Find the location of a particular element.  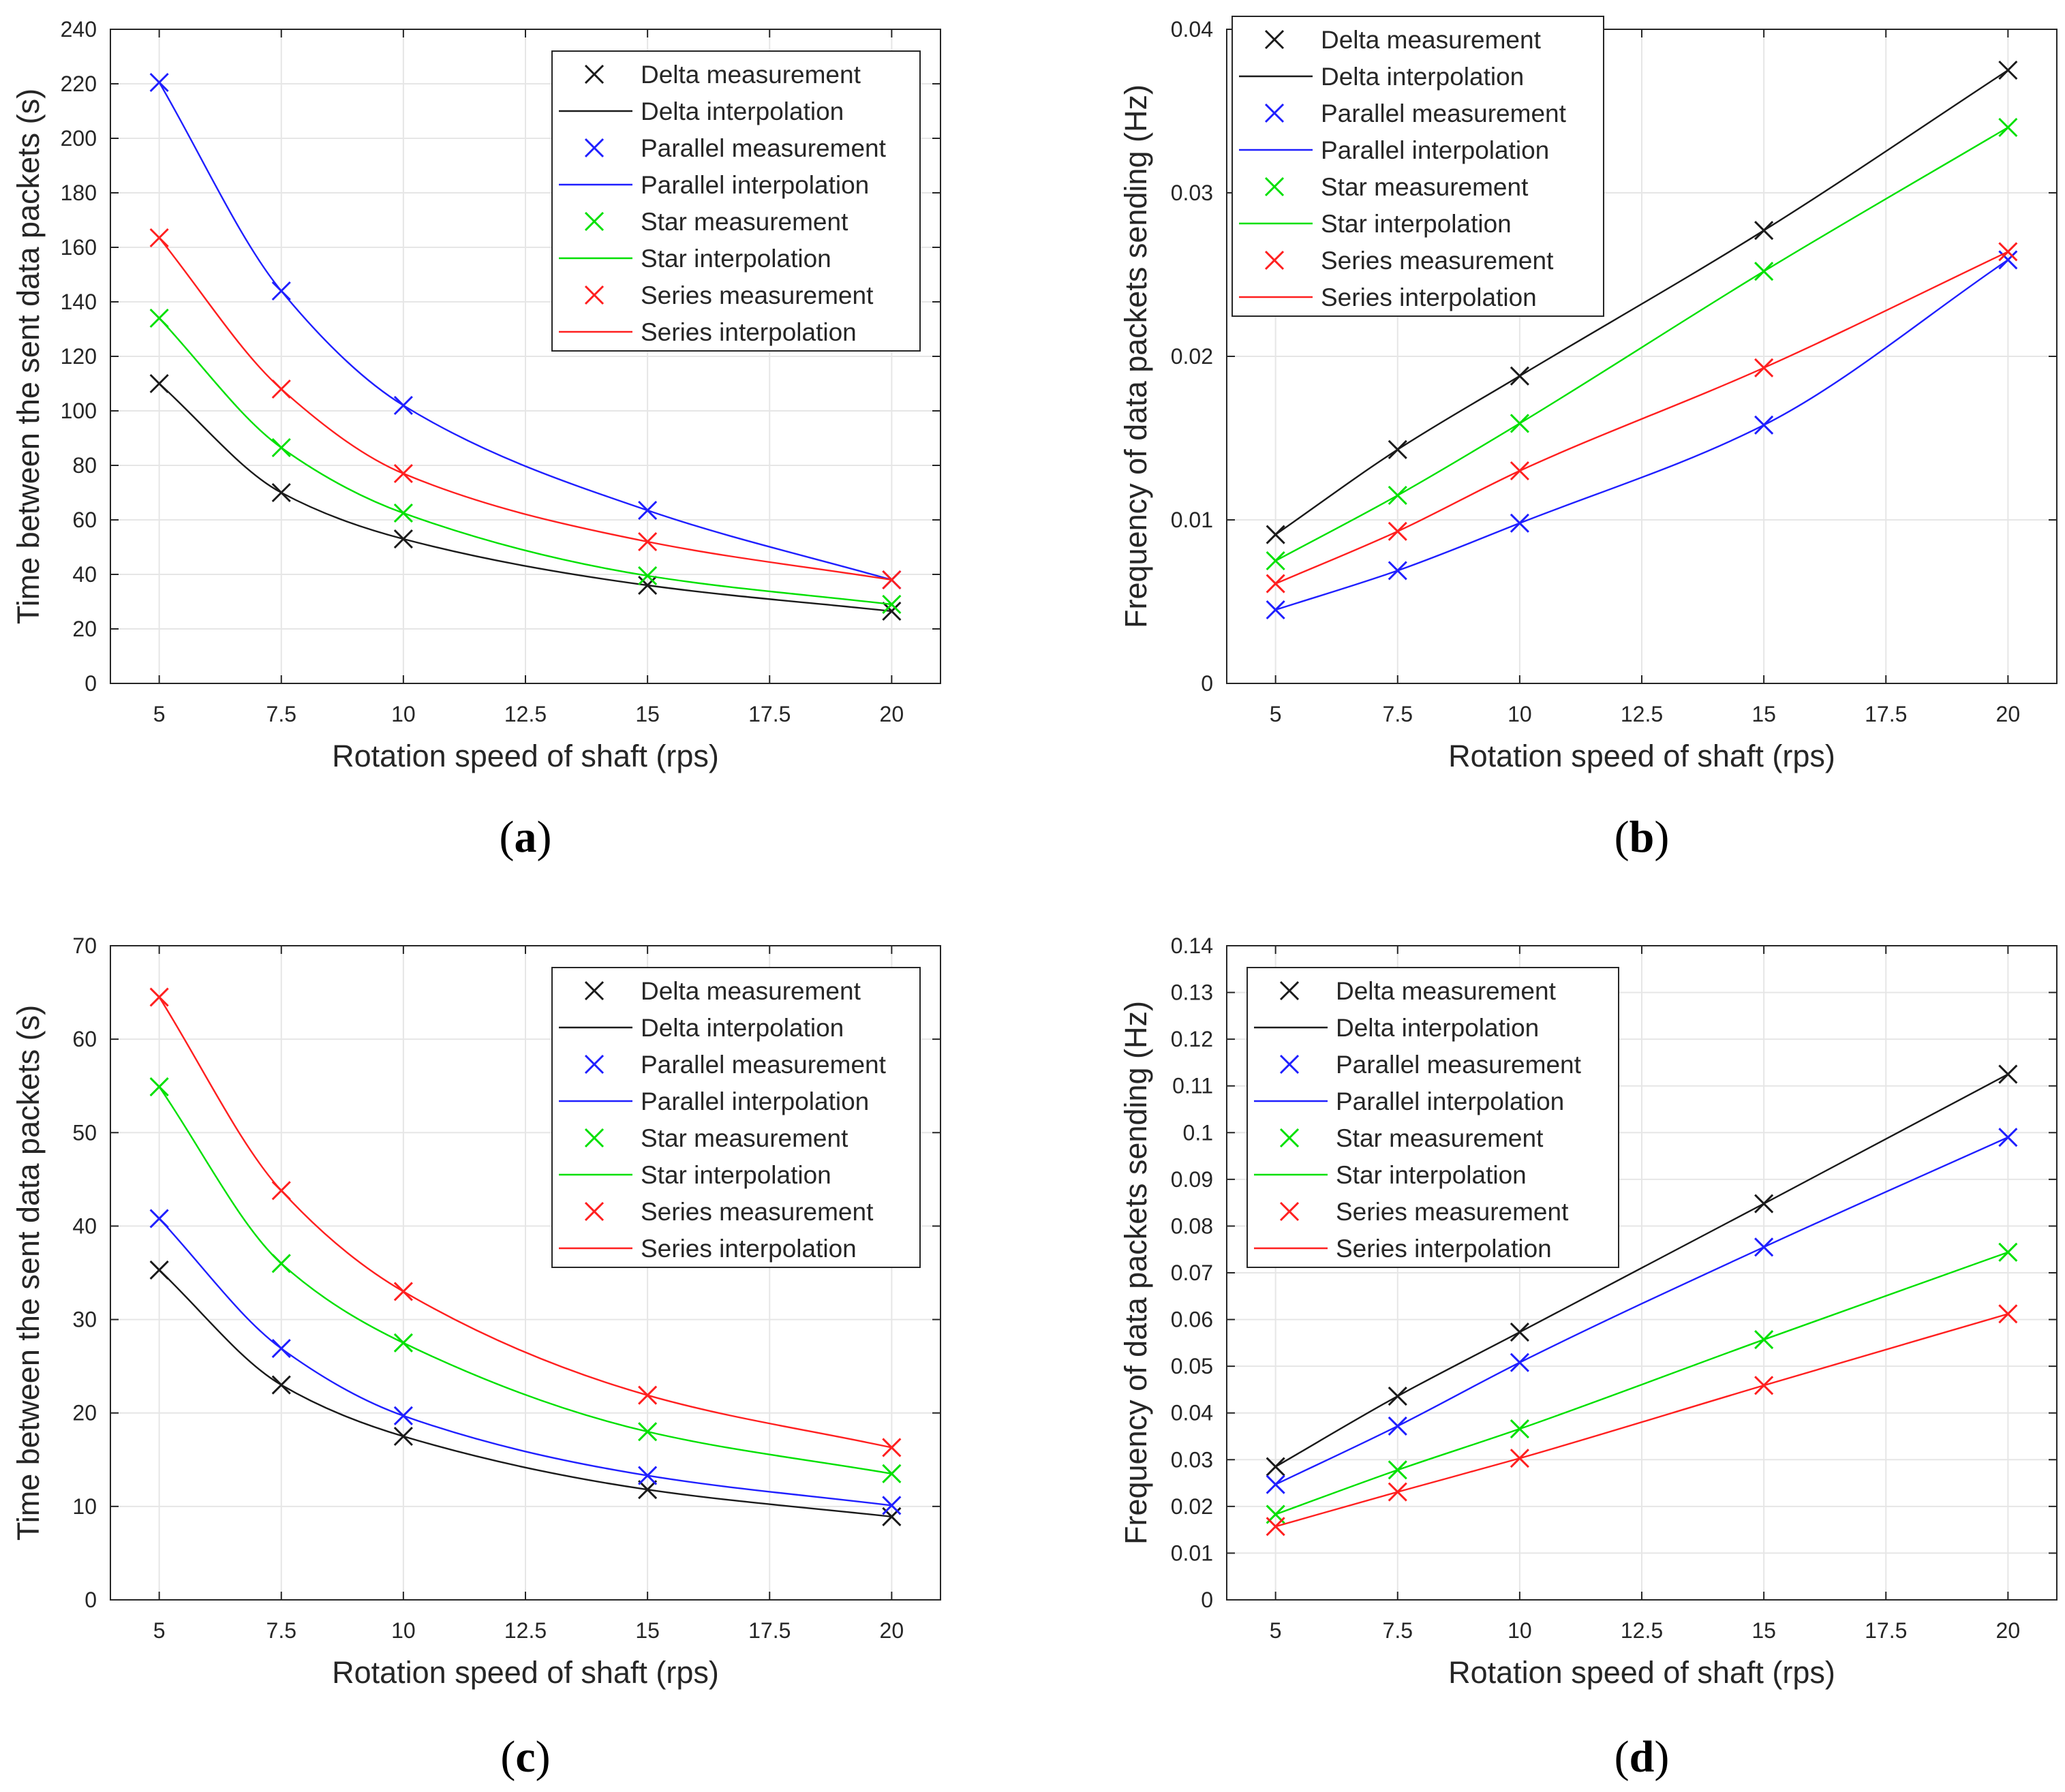

y-tick-label: 0 is located at coordinates (1207, 683).